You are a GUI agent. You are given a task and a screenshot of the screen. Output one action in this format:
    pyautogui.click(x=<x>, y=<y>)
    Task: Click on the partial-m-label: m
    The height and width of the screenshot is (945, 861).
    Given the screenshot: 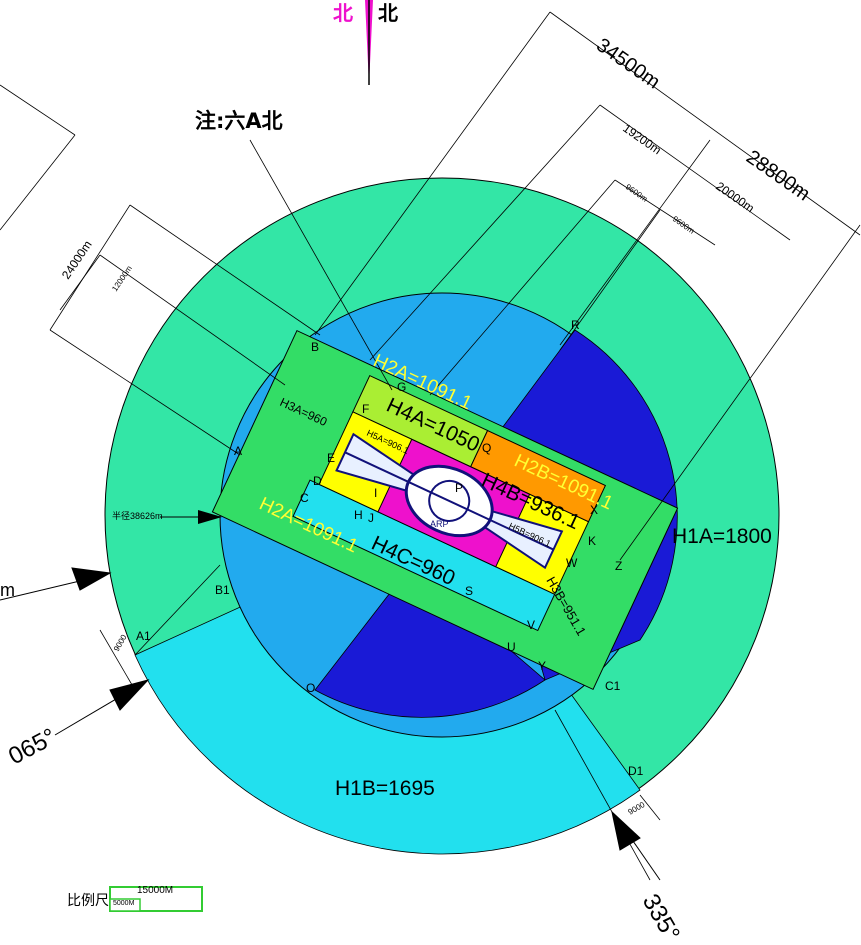 What is the action you would take?
    pyautogui.click(x=7, y=590)
    